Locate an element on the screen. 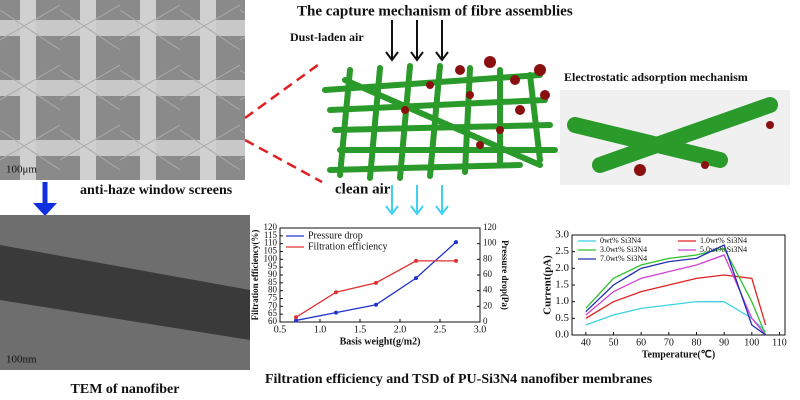 The image size is (800, 400). y-tick-label: 90 is located at coordinates (273, 274).